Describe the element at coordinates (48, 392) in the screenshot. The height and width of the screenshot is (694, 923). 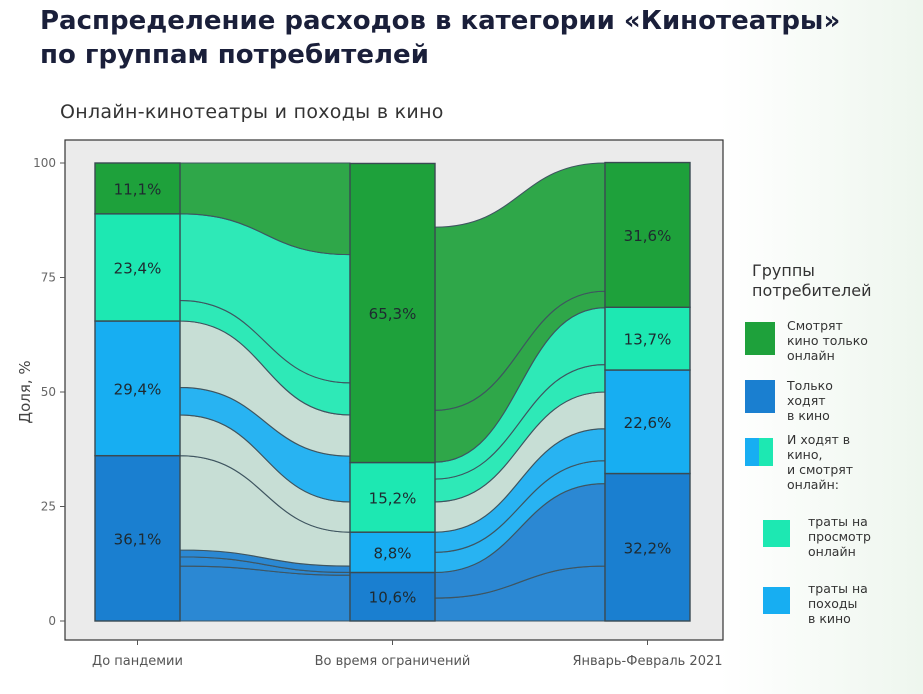
I see `y-tick-label: 50` at that location.